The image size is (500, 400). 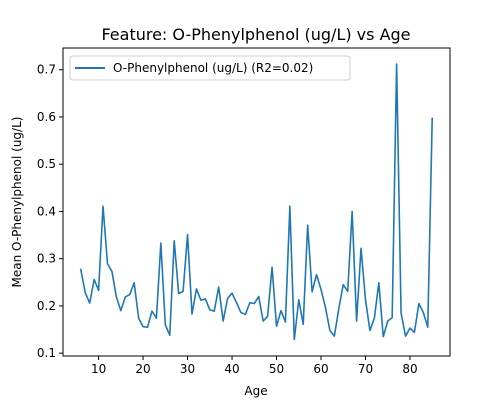 What do you see at coordinates (255, 34) in the screenshot?
I see `chart-title: Feature: O-Phenylphenol (ug/L) vs Age` at bounding box center [255, 34].